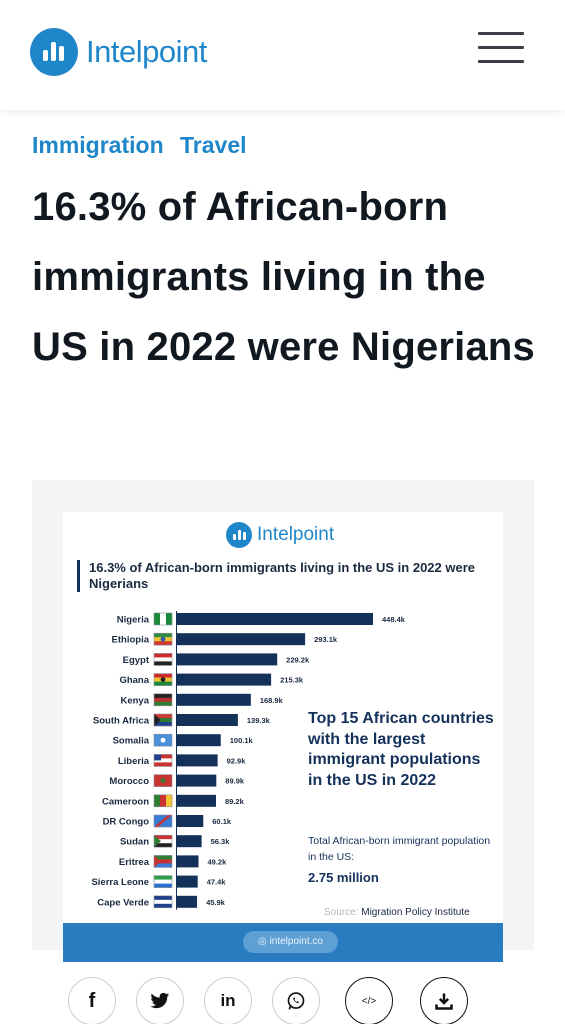 The image size is (565, 1024). I want to click on bar-value-label: 139.3k, so click(259, 720).